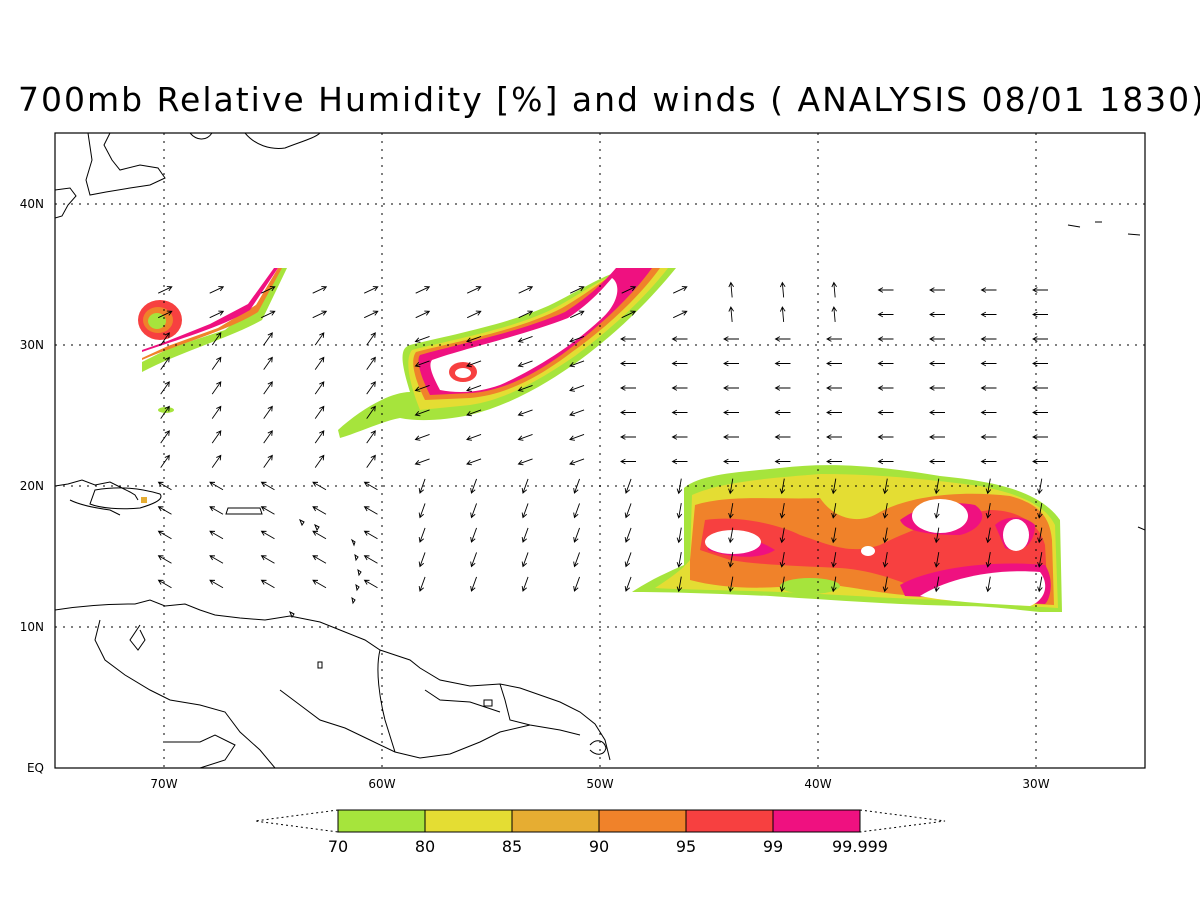 This screenshot has width=1200, height=900. I want to click on colorbar-label-90: 90, so click(599, 846).